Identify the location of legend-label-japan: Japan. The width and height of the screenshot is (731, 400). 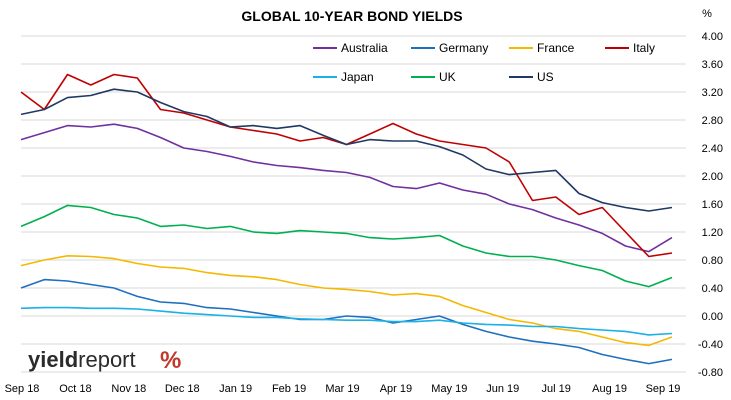
(357, 77).